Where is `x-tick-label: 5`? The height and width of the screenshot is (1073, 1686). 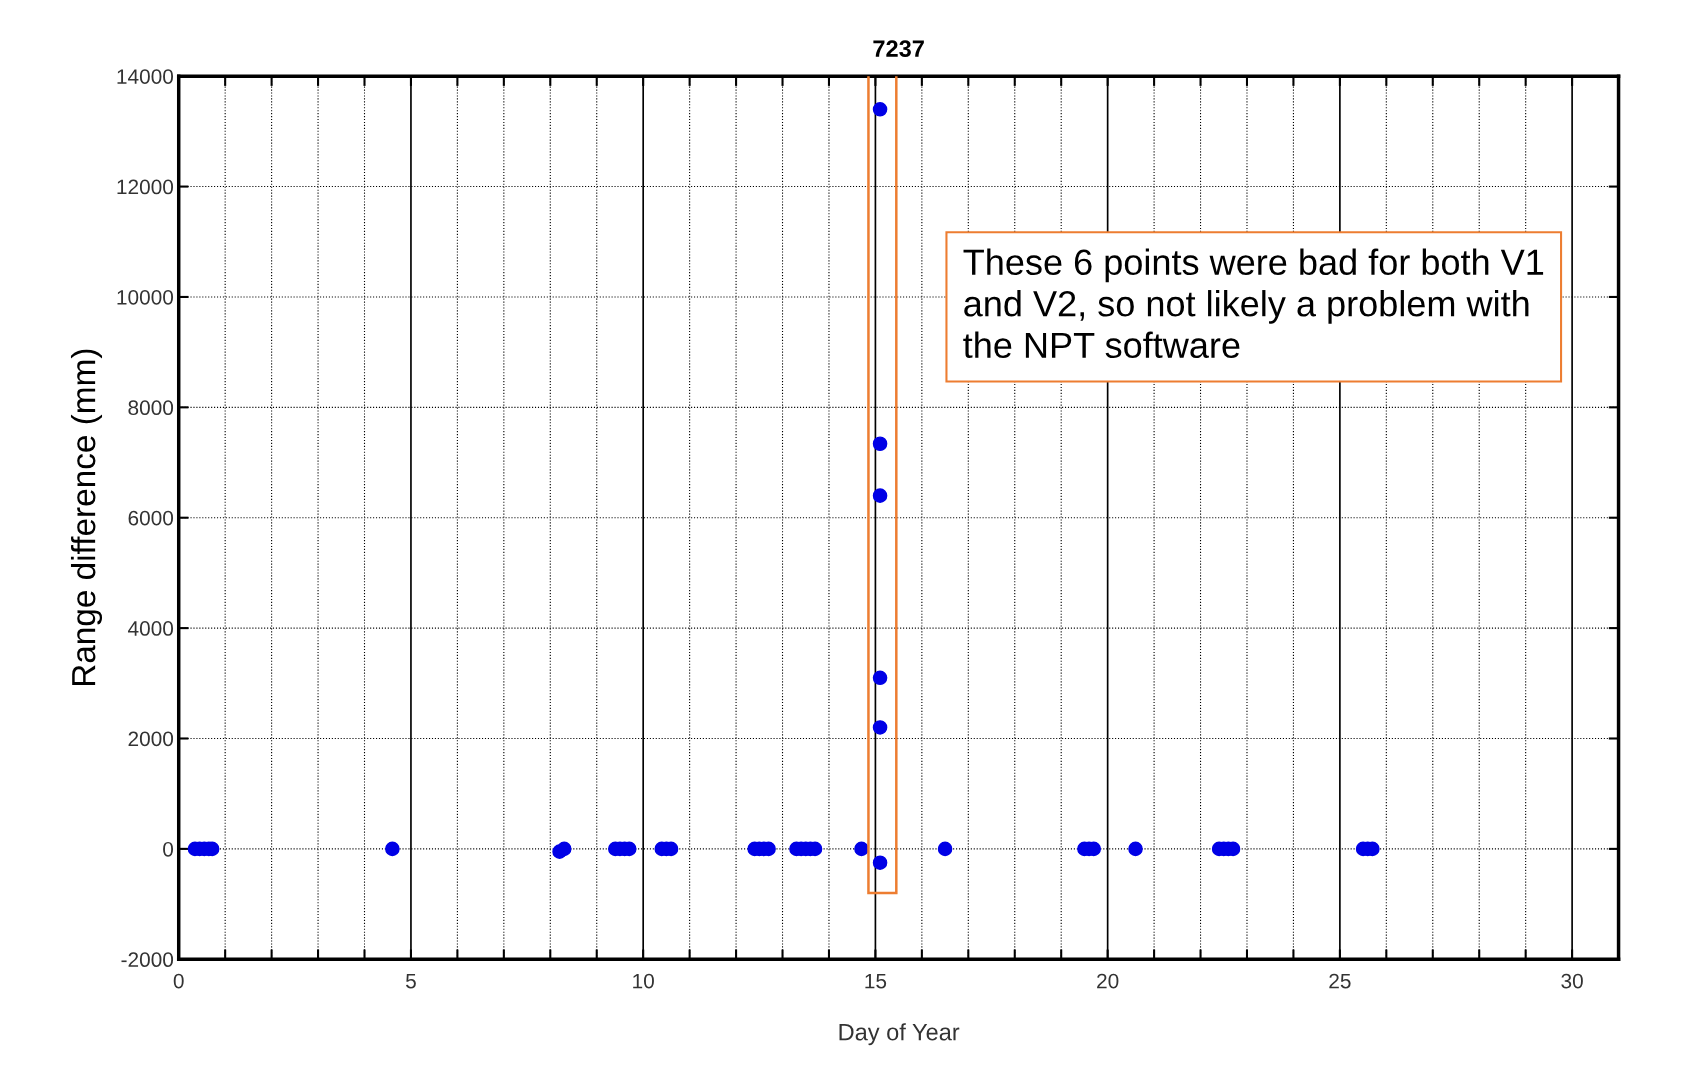
x-tick-label: 5 is located at coordinates (410, 981).